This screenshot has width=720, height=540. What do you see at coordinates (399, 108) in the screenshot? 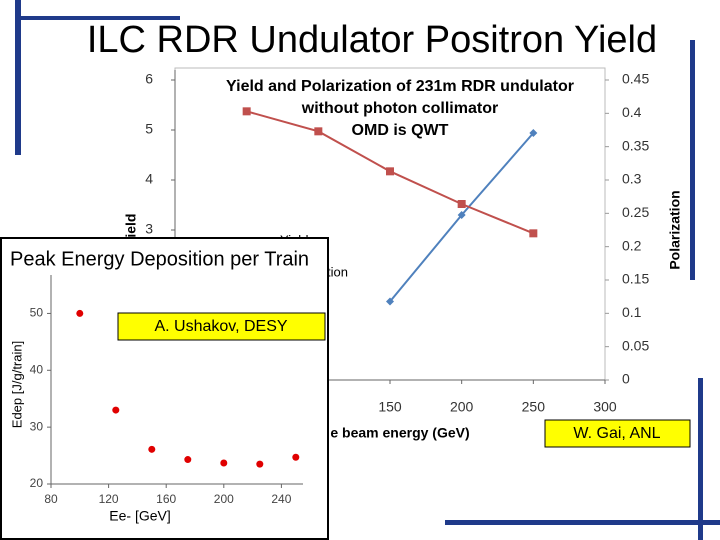
I see `chart-title: without photon collimator` at bounding box center [399, 108].